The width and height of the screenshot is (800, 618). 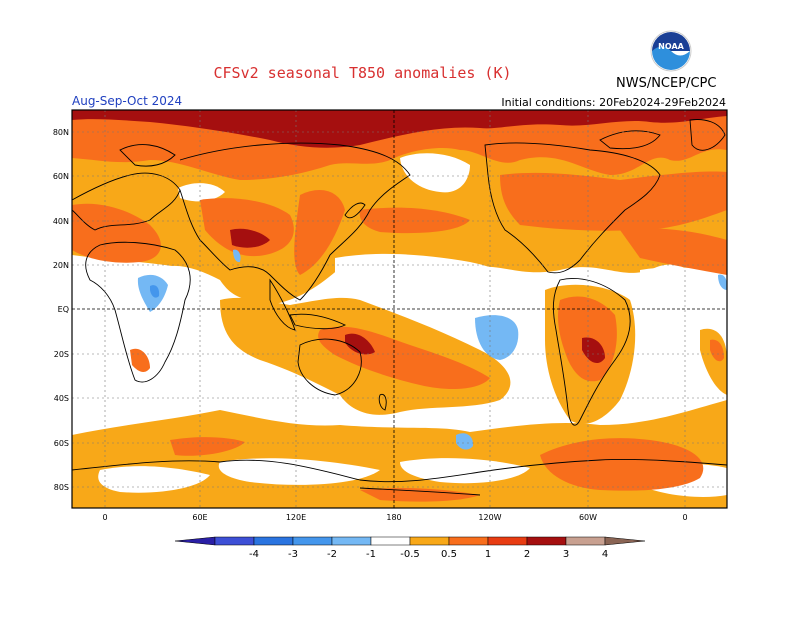 What do you see at coordinates (588, 517) in the screenshot?
I see `lon-label: 60W` at bounding box center [588, 517].